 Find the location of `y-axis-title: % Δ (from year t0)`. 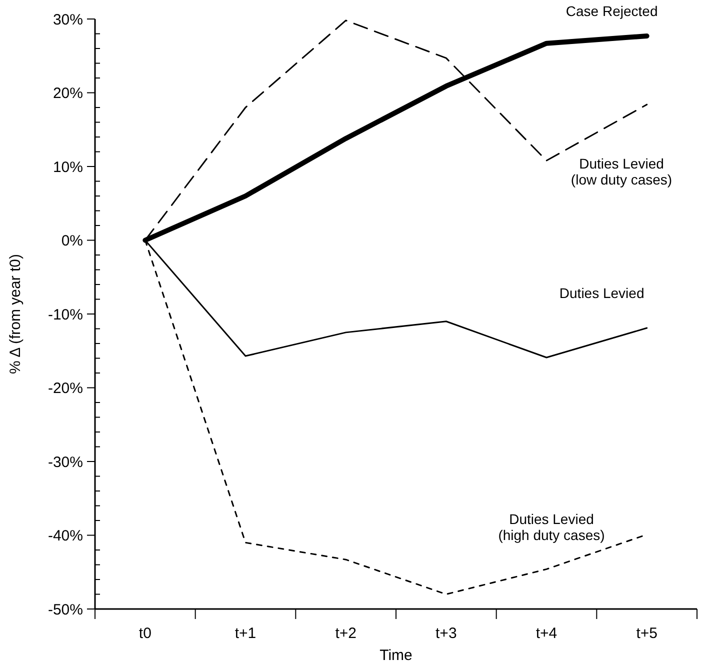

y-axis-title: % Δ (from year t0) is located at coordinates (15, 314).